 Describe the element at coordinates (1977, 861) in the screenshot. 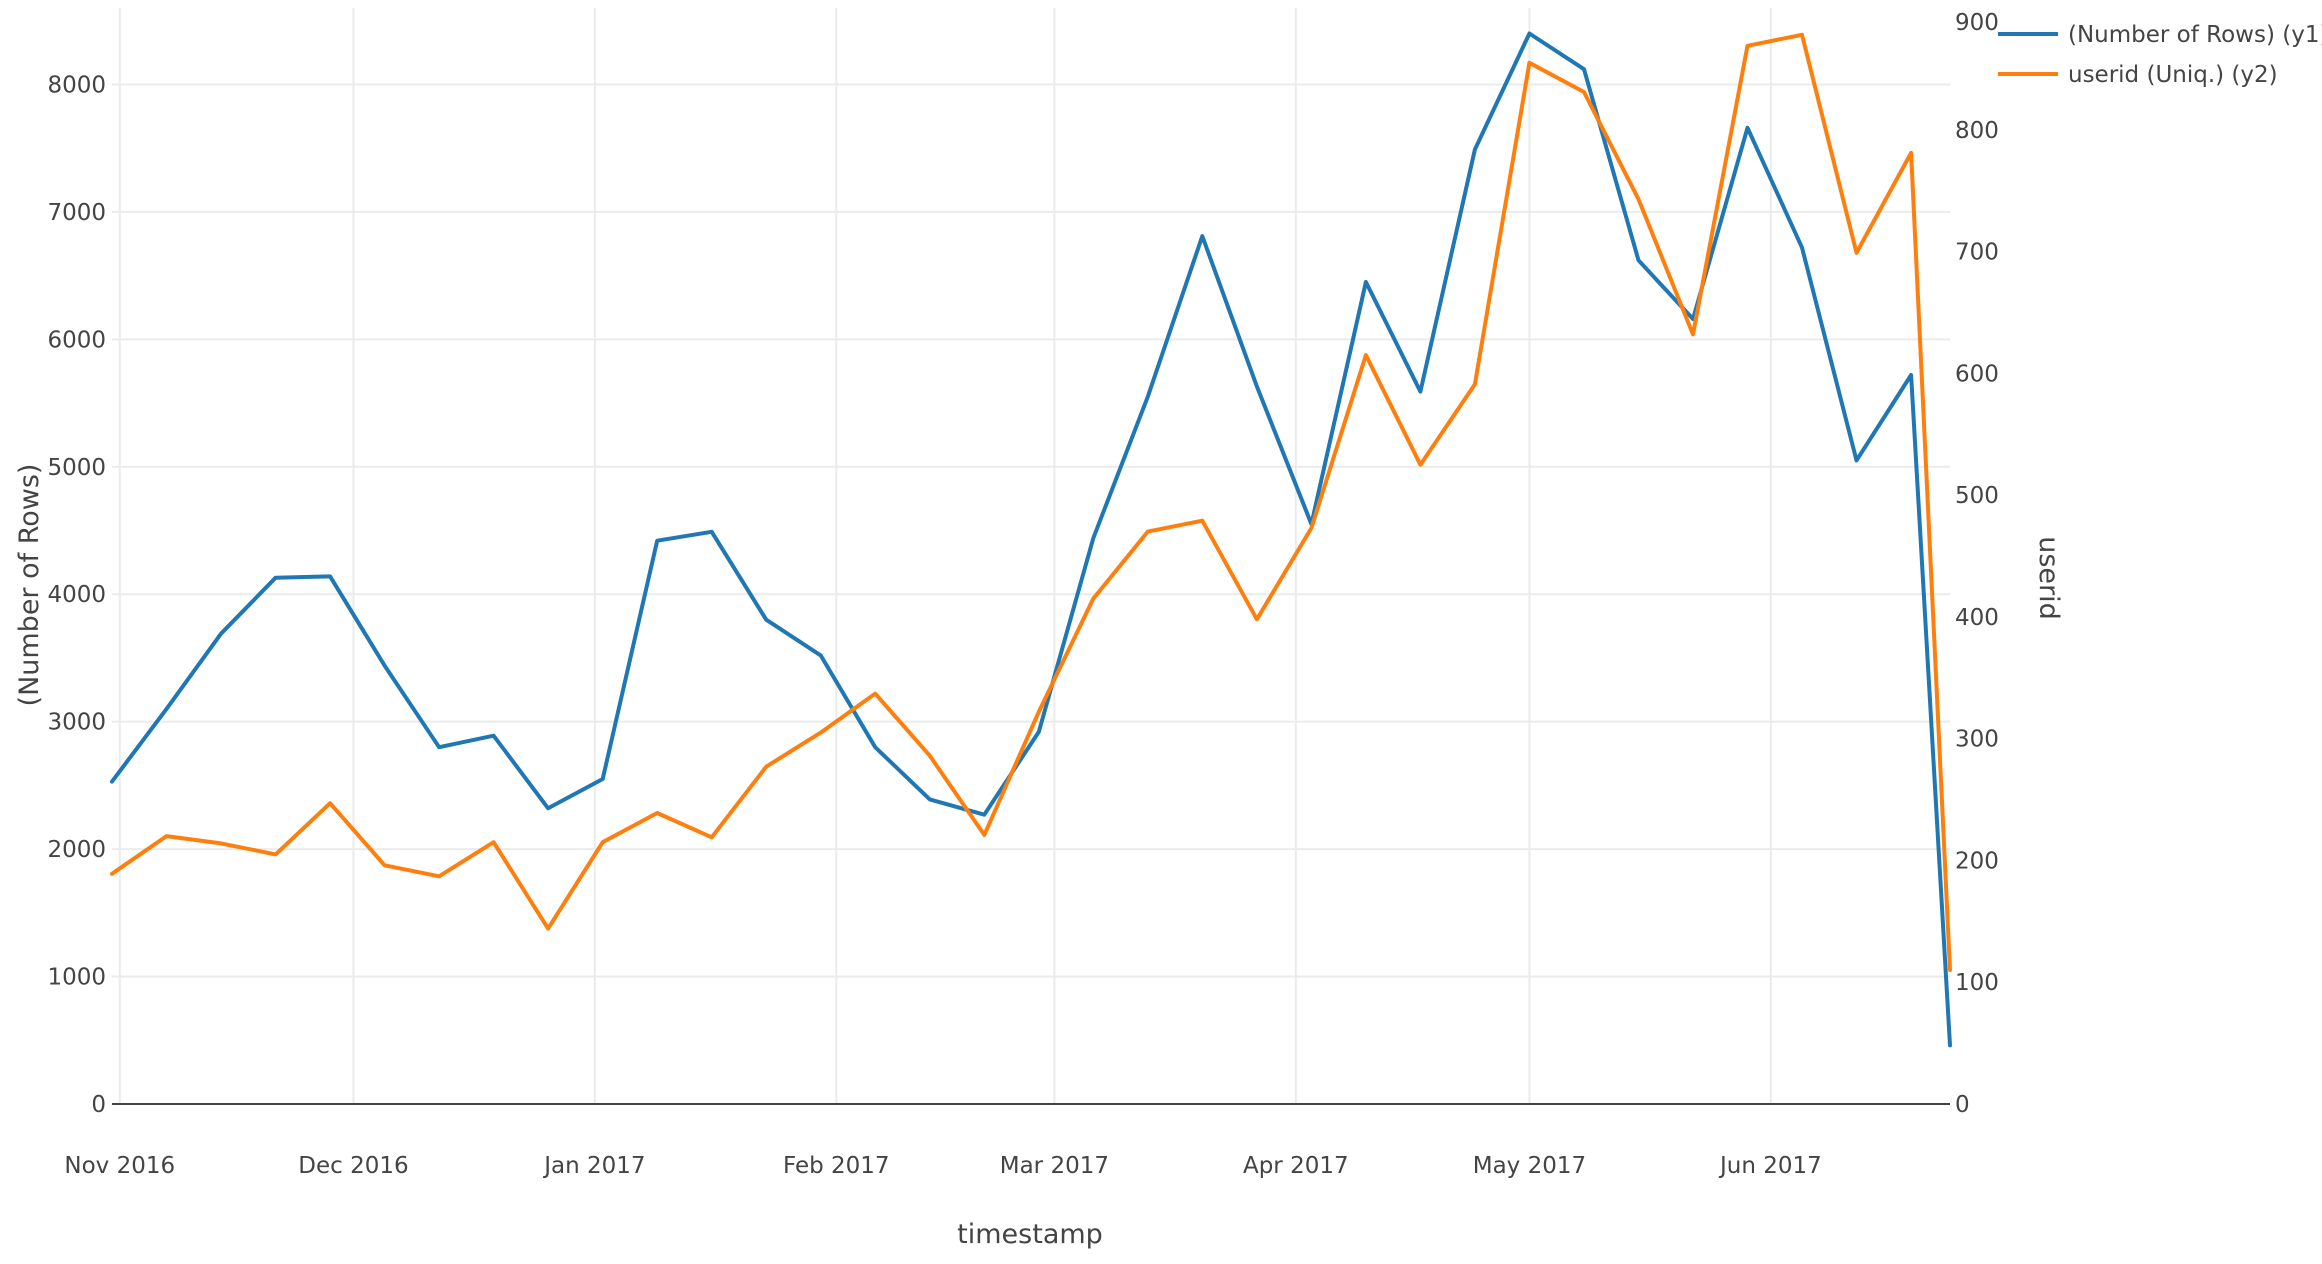

I see `y2-tick-label: 200` at that location.